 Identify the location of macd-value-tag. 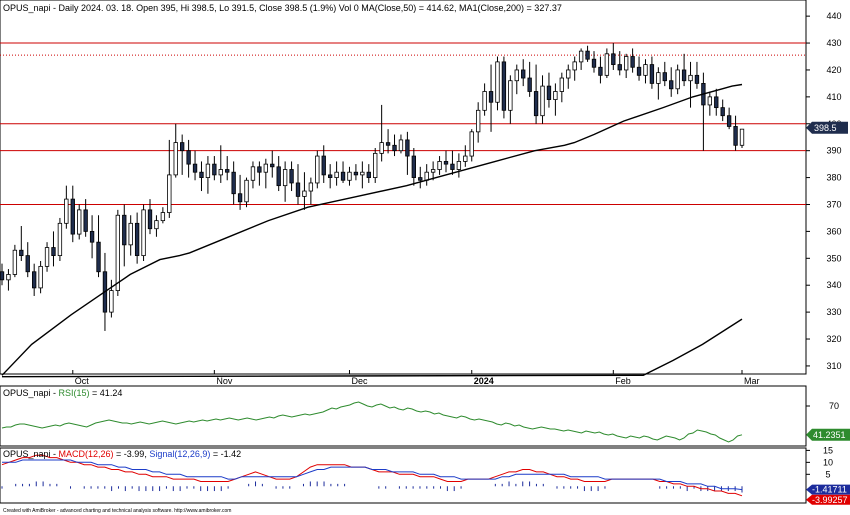
(828, 499).